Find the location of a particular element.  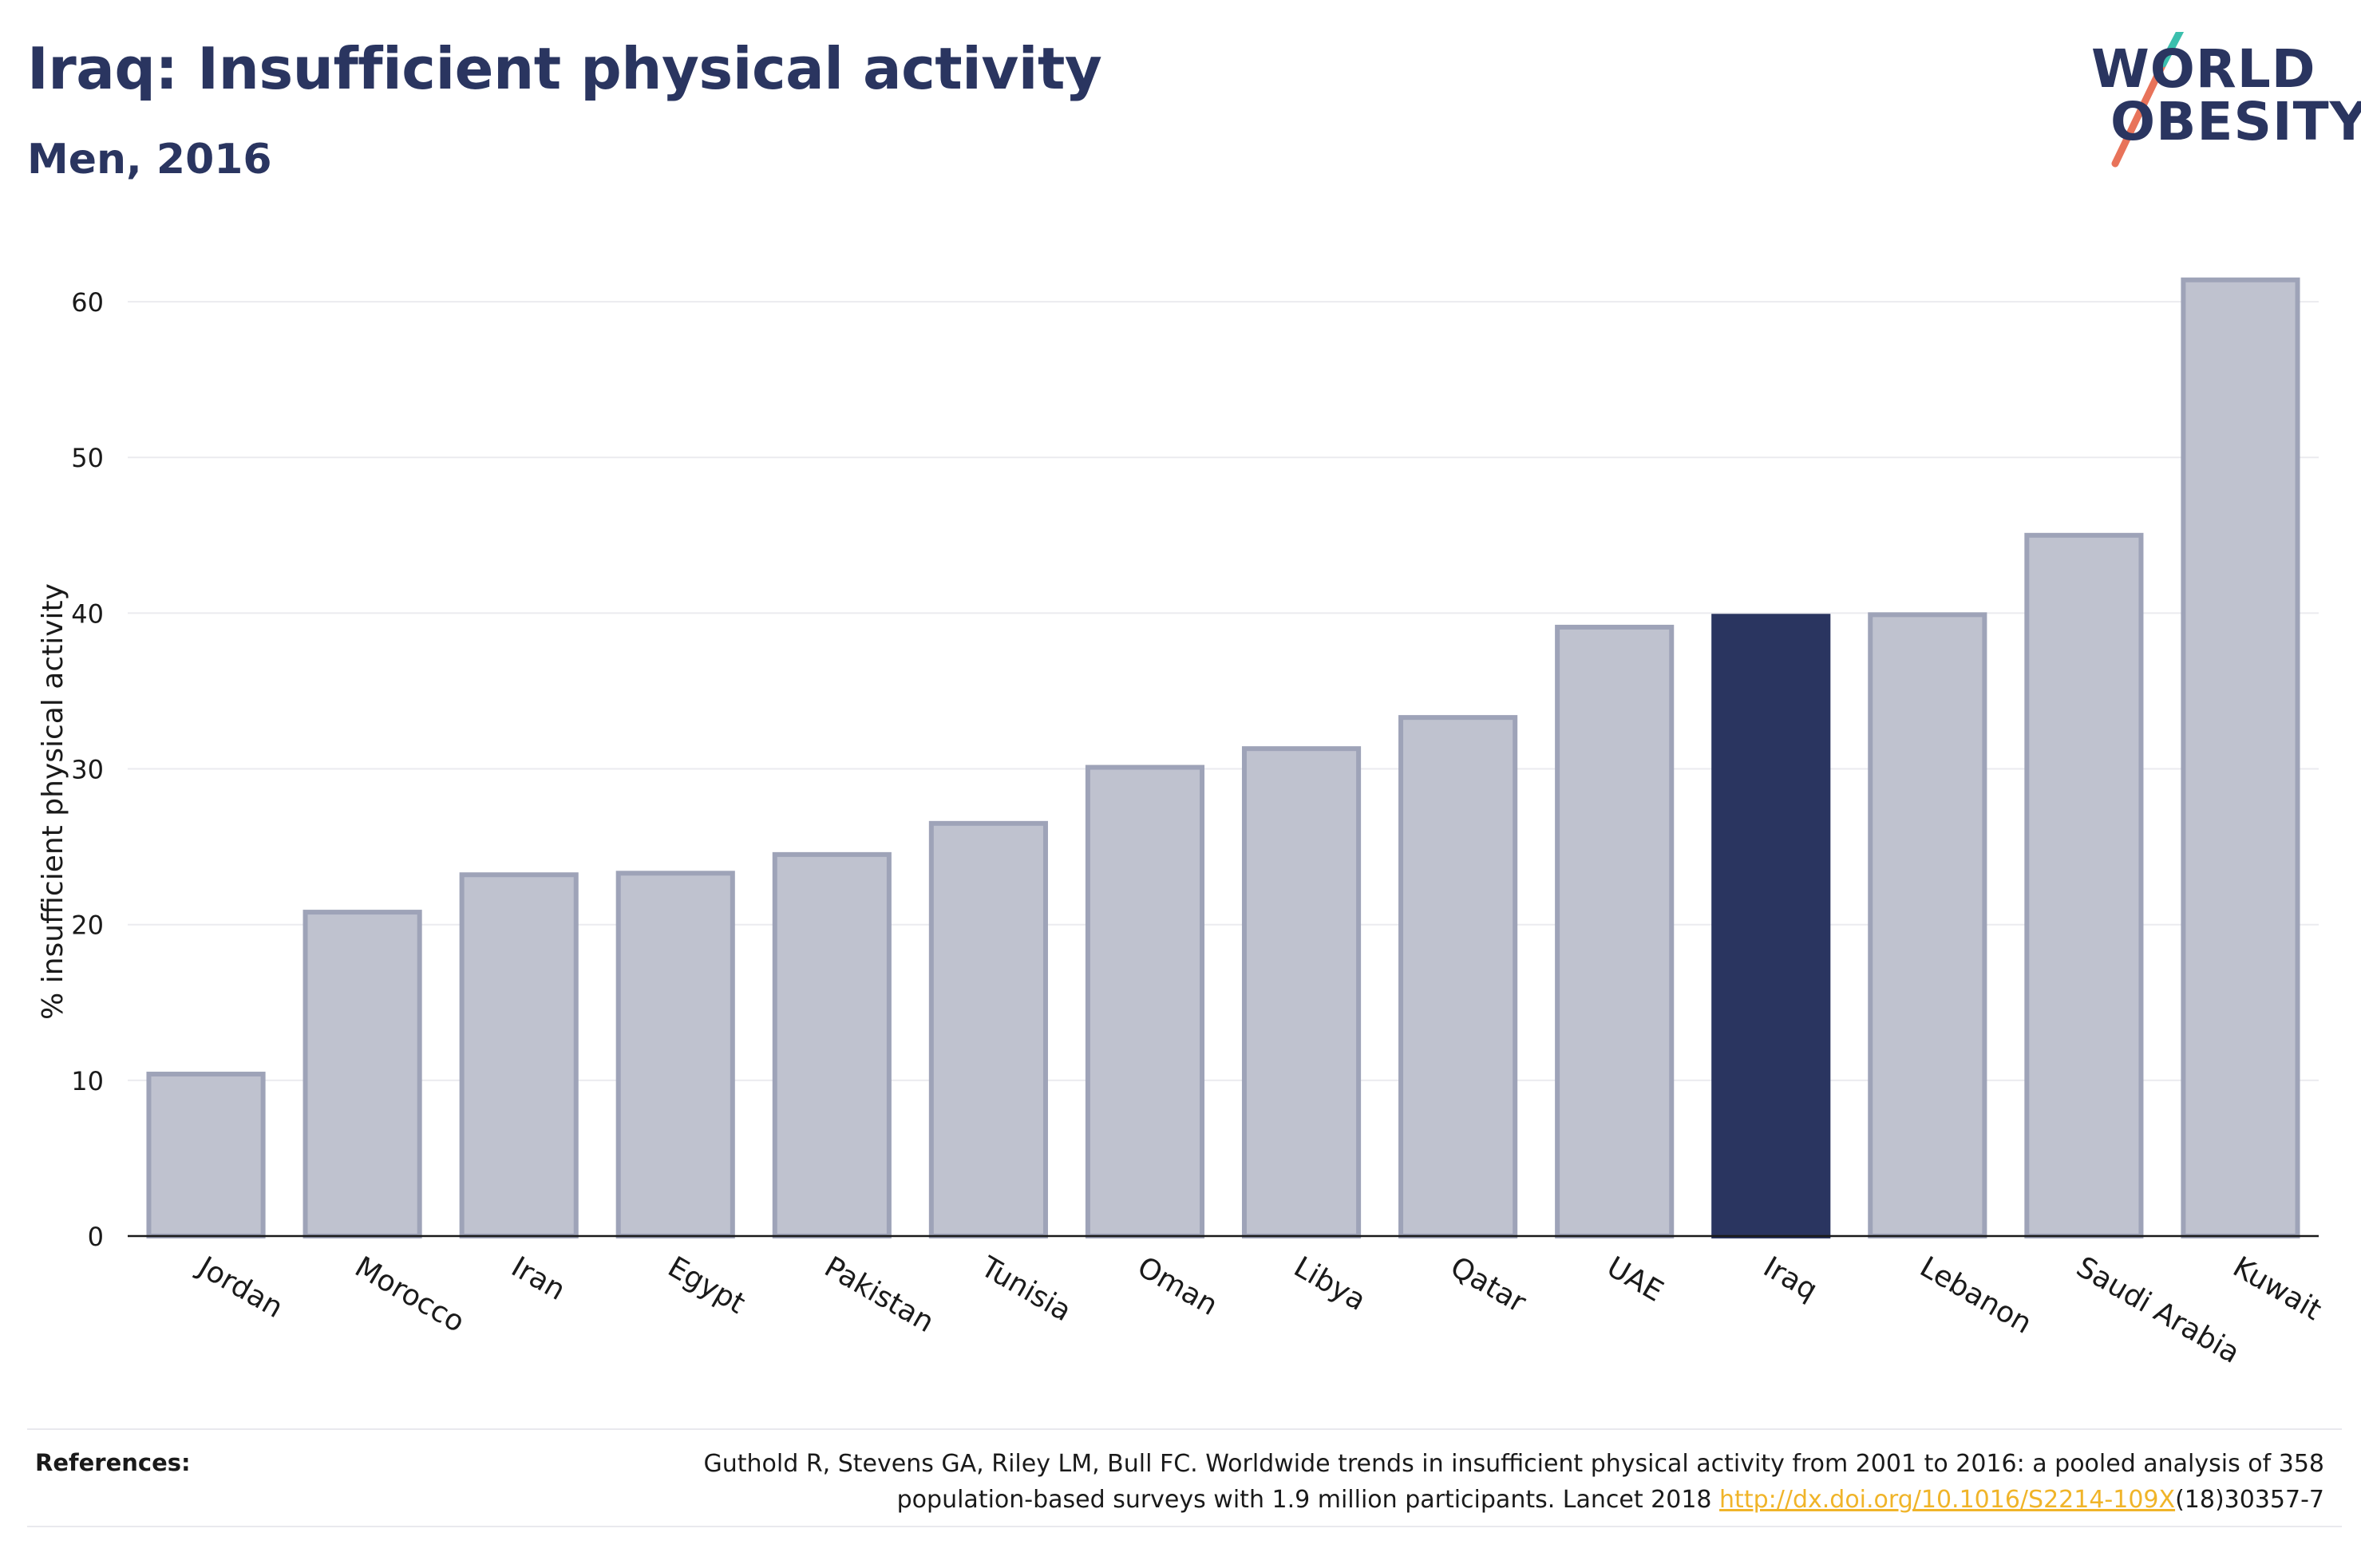

bar-jordan is located at coordinates (206, 1155).